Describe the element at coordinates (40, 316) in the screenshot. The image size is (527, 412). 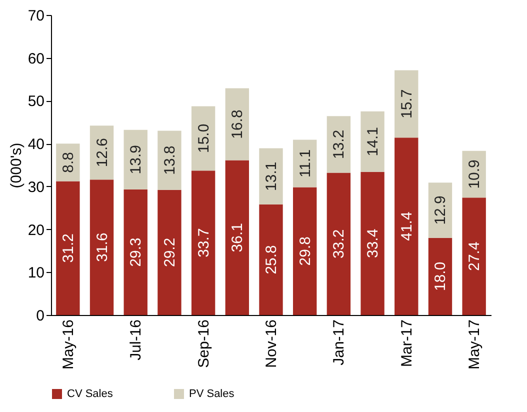
I see `y-tick-label: 0` at that location.